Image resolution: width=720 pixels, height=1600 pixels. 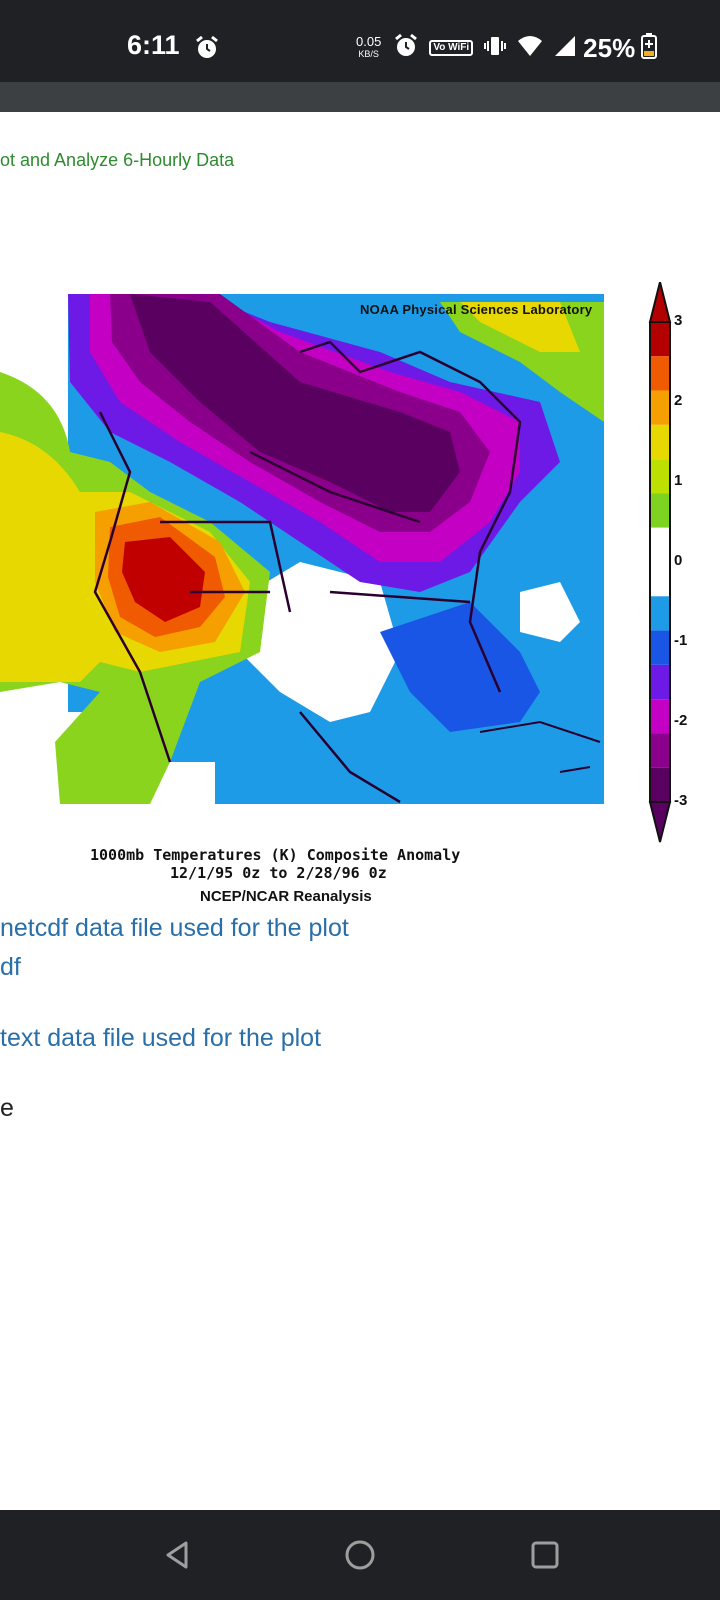 I want to click on caption-source: NCEP/NCAR Reanalysis, so click(x=286, y=896).